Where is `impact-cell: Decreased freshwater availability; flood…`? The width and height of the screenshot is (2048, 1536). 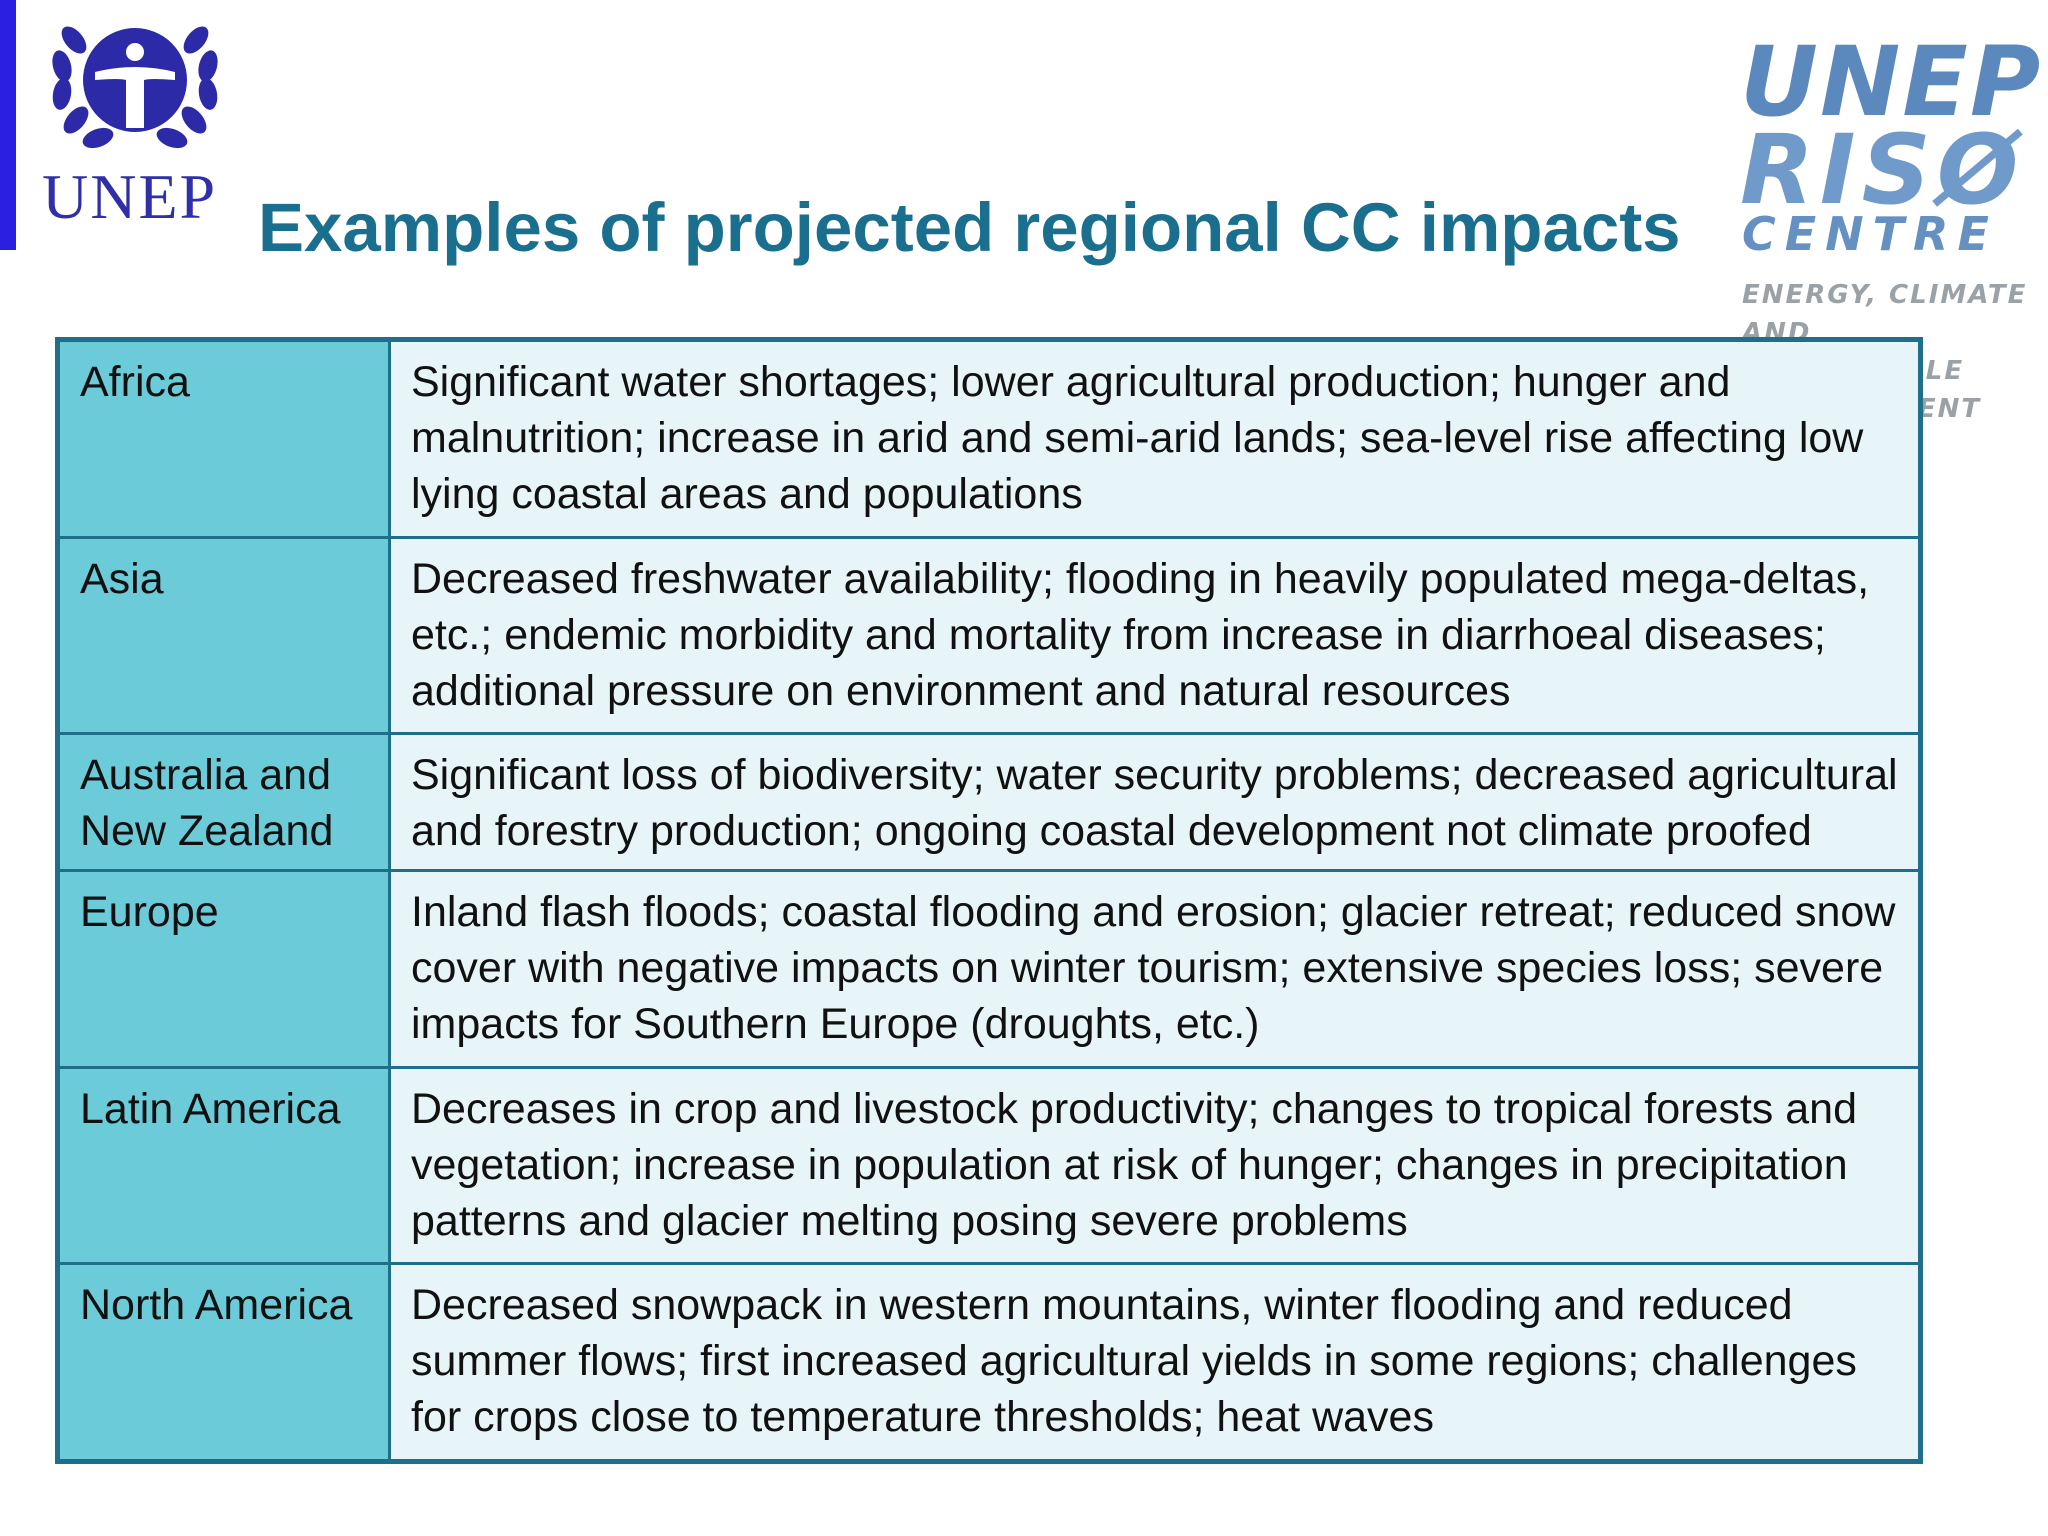 impact-cell: Decreased freshwater availability; flood… is located at coordinates (1155, 635).